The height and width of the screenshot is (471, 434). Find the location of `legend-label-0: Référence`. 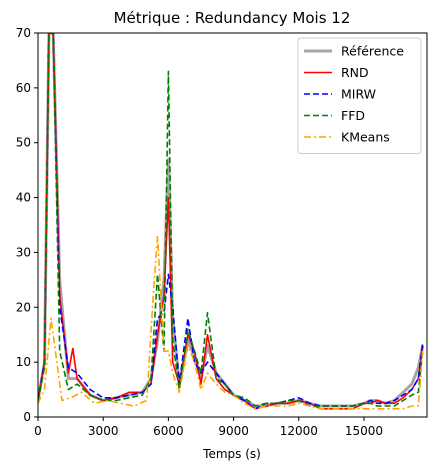

legend-label-0: Référence is located at coordinates (372, 51).